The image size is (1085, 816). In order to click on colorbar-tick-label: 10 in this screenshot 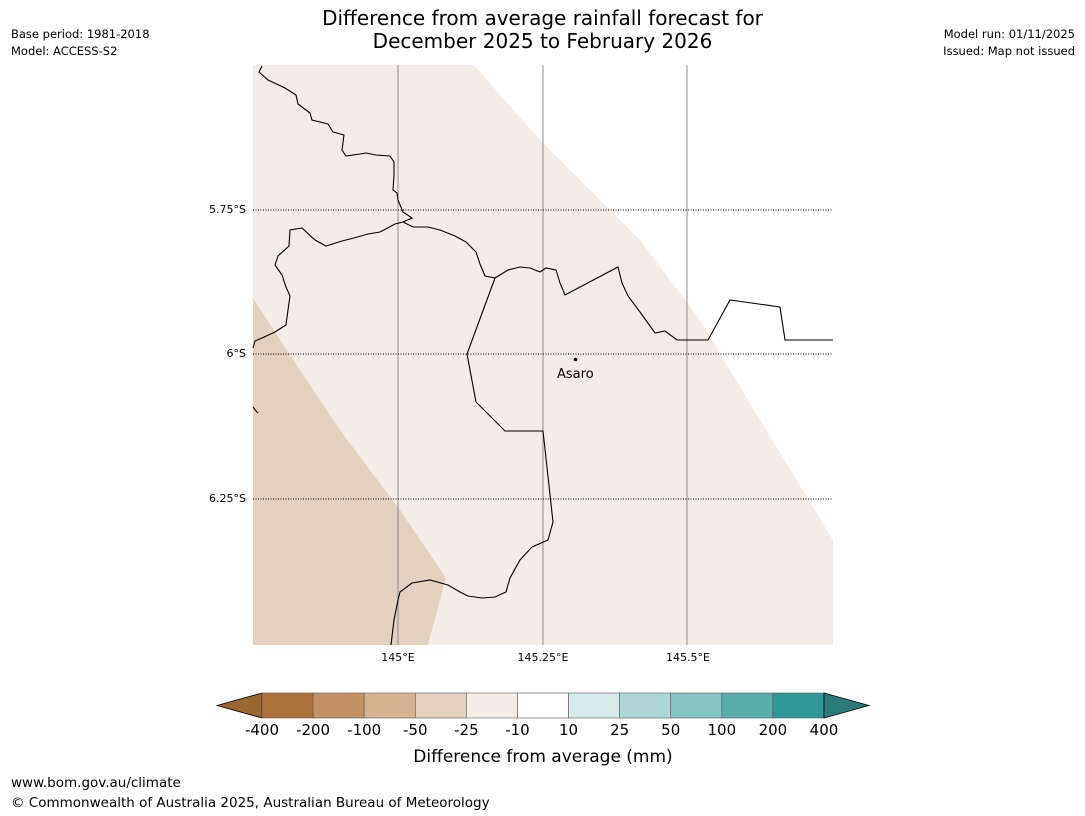, I will do `click(568, 730)`.